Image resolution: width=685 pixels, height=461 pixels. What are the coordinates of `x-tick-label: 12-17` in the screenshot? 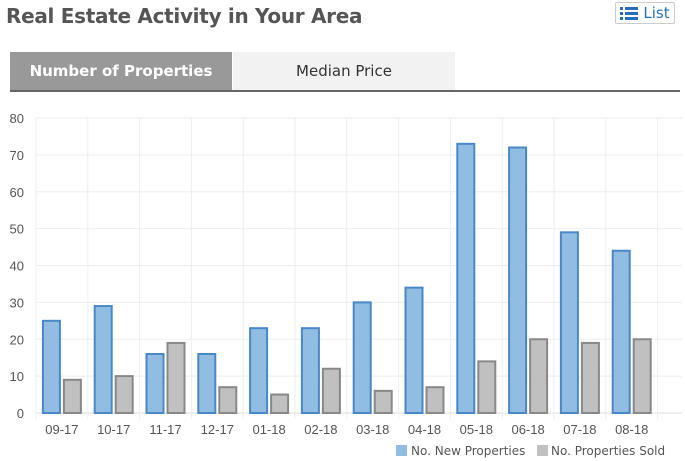 It's located at (217, 429).